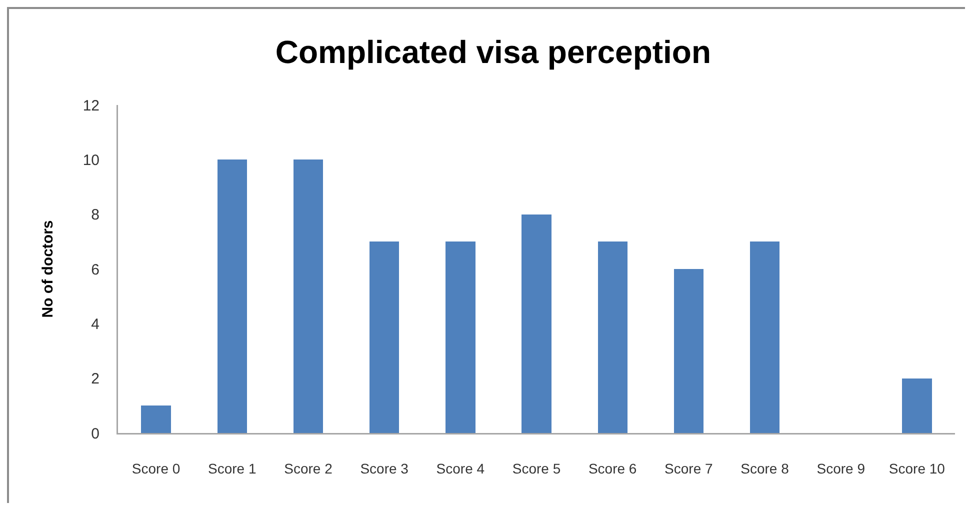  I want to click on y-axis-title: No of doctors, so click(47, 269).